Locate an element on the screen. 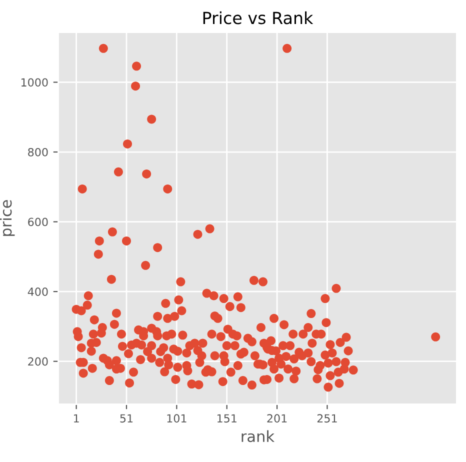 This screenshot has width=466, height=462. x-tick-label: 101 is located at coordinates (176, 418).